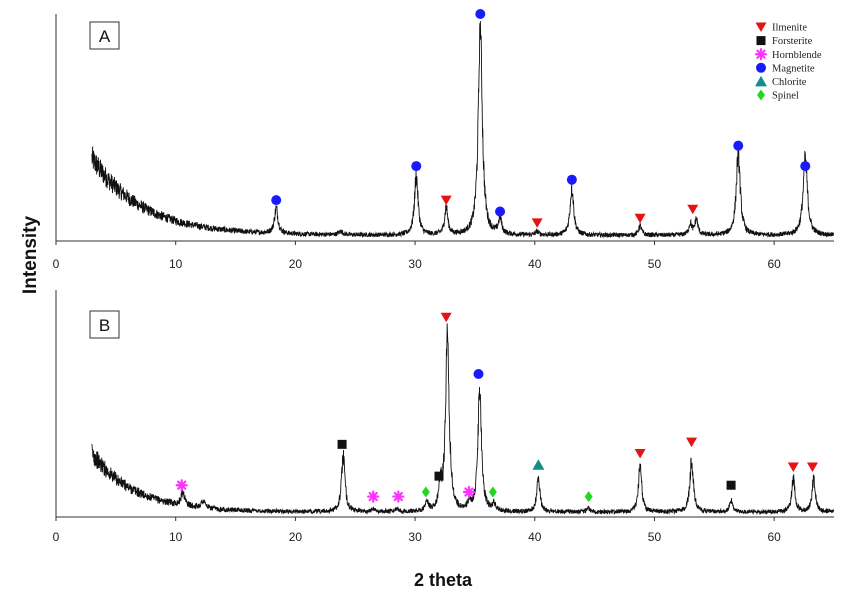  I want to click on legend-magnetite-label: Magnetite, so click(793, 68).